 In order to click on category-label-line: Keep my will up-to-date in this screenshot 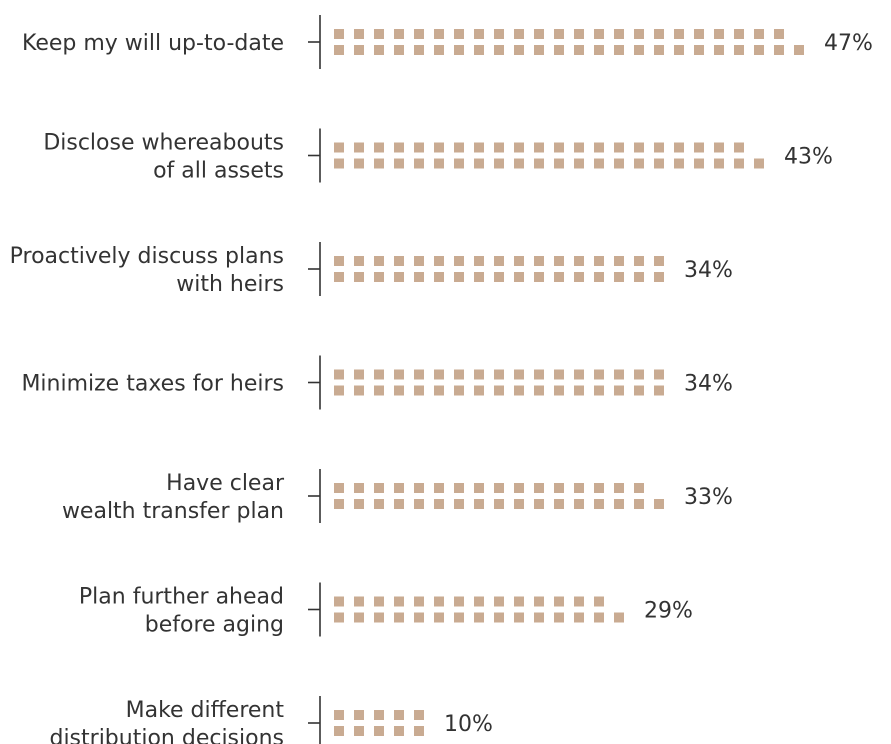, I will do `click(153, 43)`.